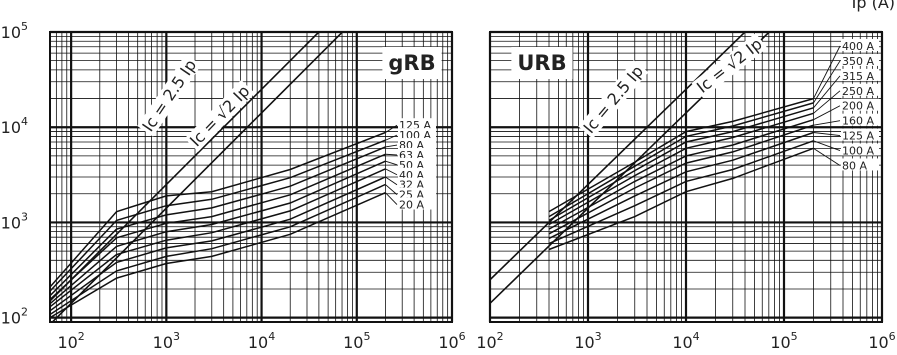  Describe the element at coordinates (858, 106) in the screenshot. I see `series-label: 200 A` at that location.